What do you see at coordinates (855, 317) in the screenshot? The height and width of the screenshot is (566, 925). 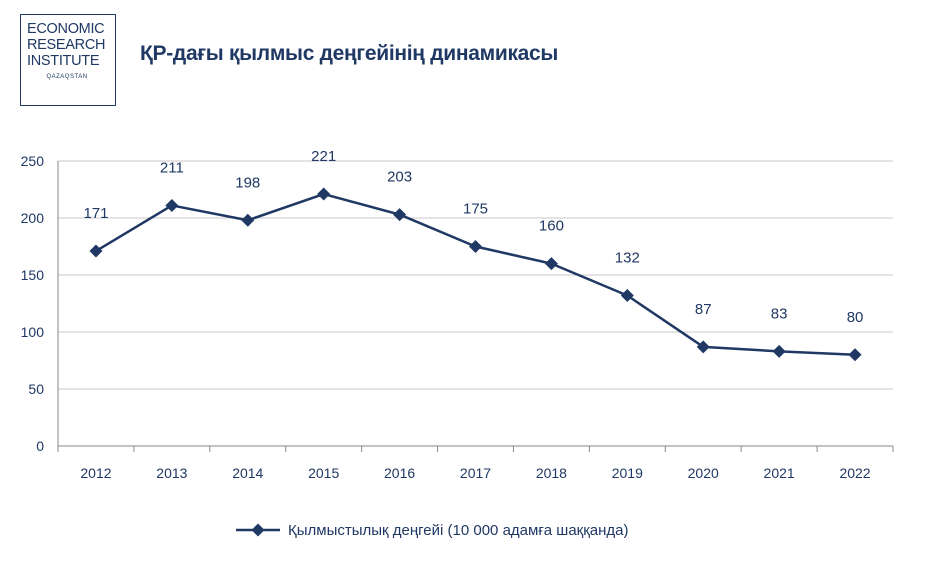 I see `data-label-2022: 80` at bounding box center [855, 317].